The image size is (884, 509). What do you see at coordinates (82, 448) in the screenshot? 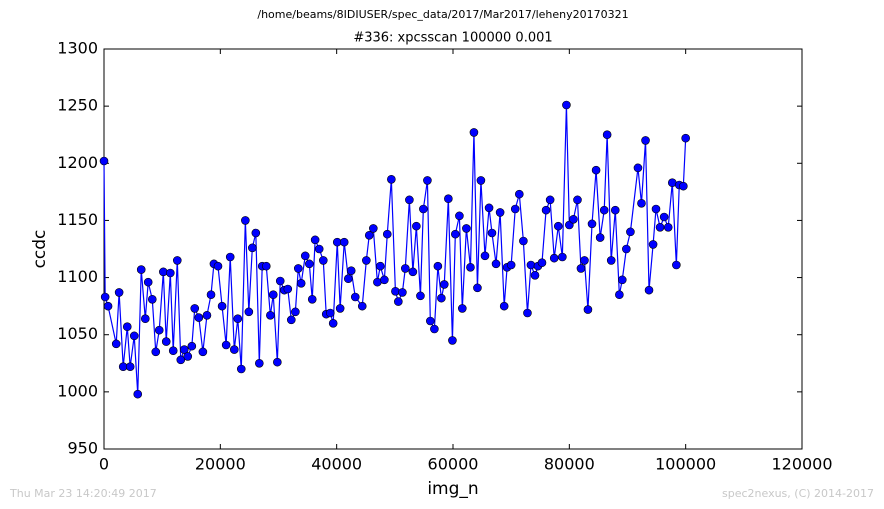
I see `y-tick-label: 950` at bounding box center [82, 448].